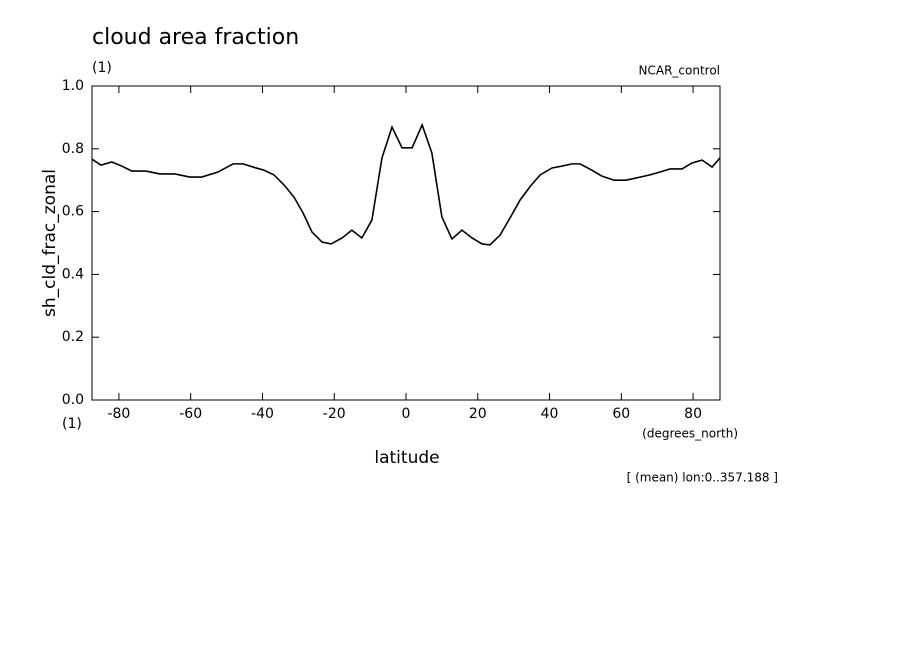 This screenshot has height=654, width=904. Describe the element at coordinates (334, 414) in the screenshot. I see `x-tick-label: -20` at that location.